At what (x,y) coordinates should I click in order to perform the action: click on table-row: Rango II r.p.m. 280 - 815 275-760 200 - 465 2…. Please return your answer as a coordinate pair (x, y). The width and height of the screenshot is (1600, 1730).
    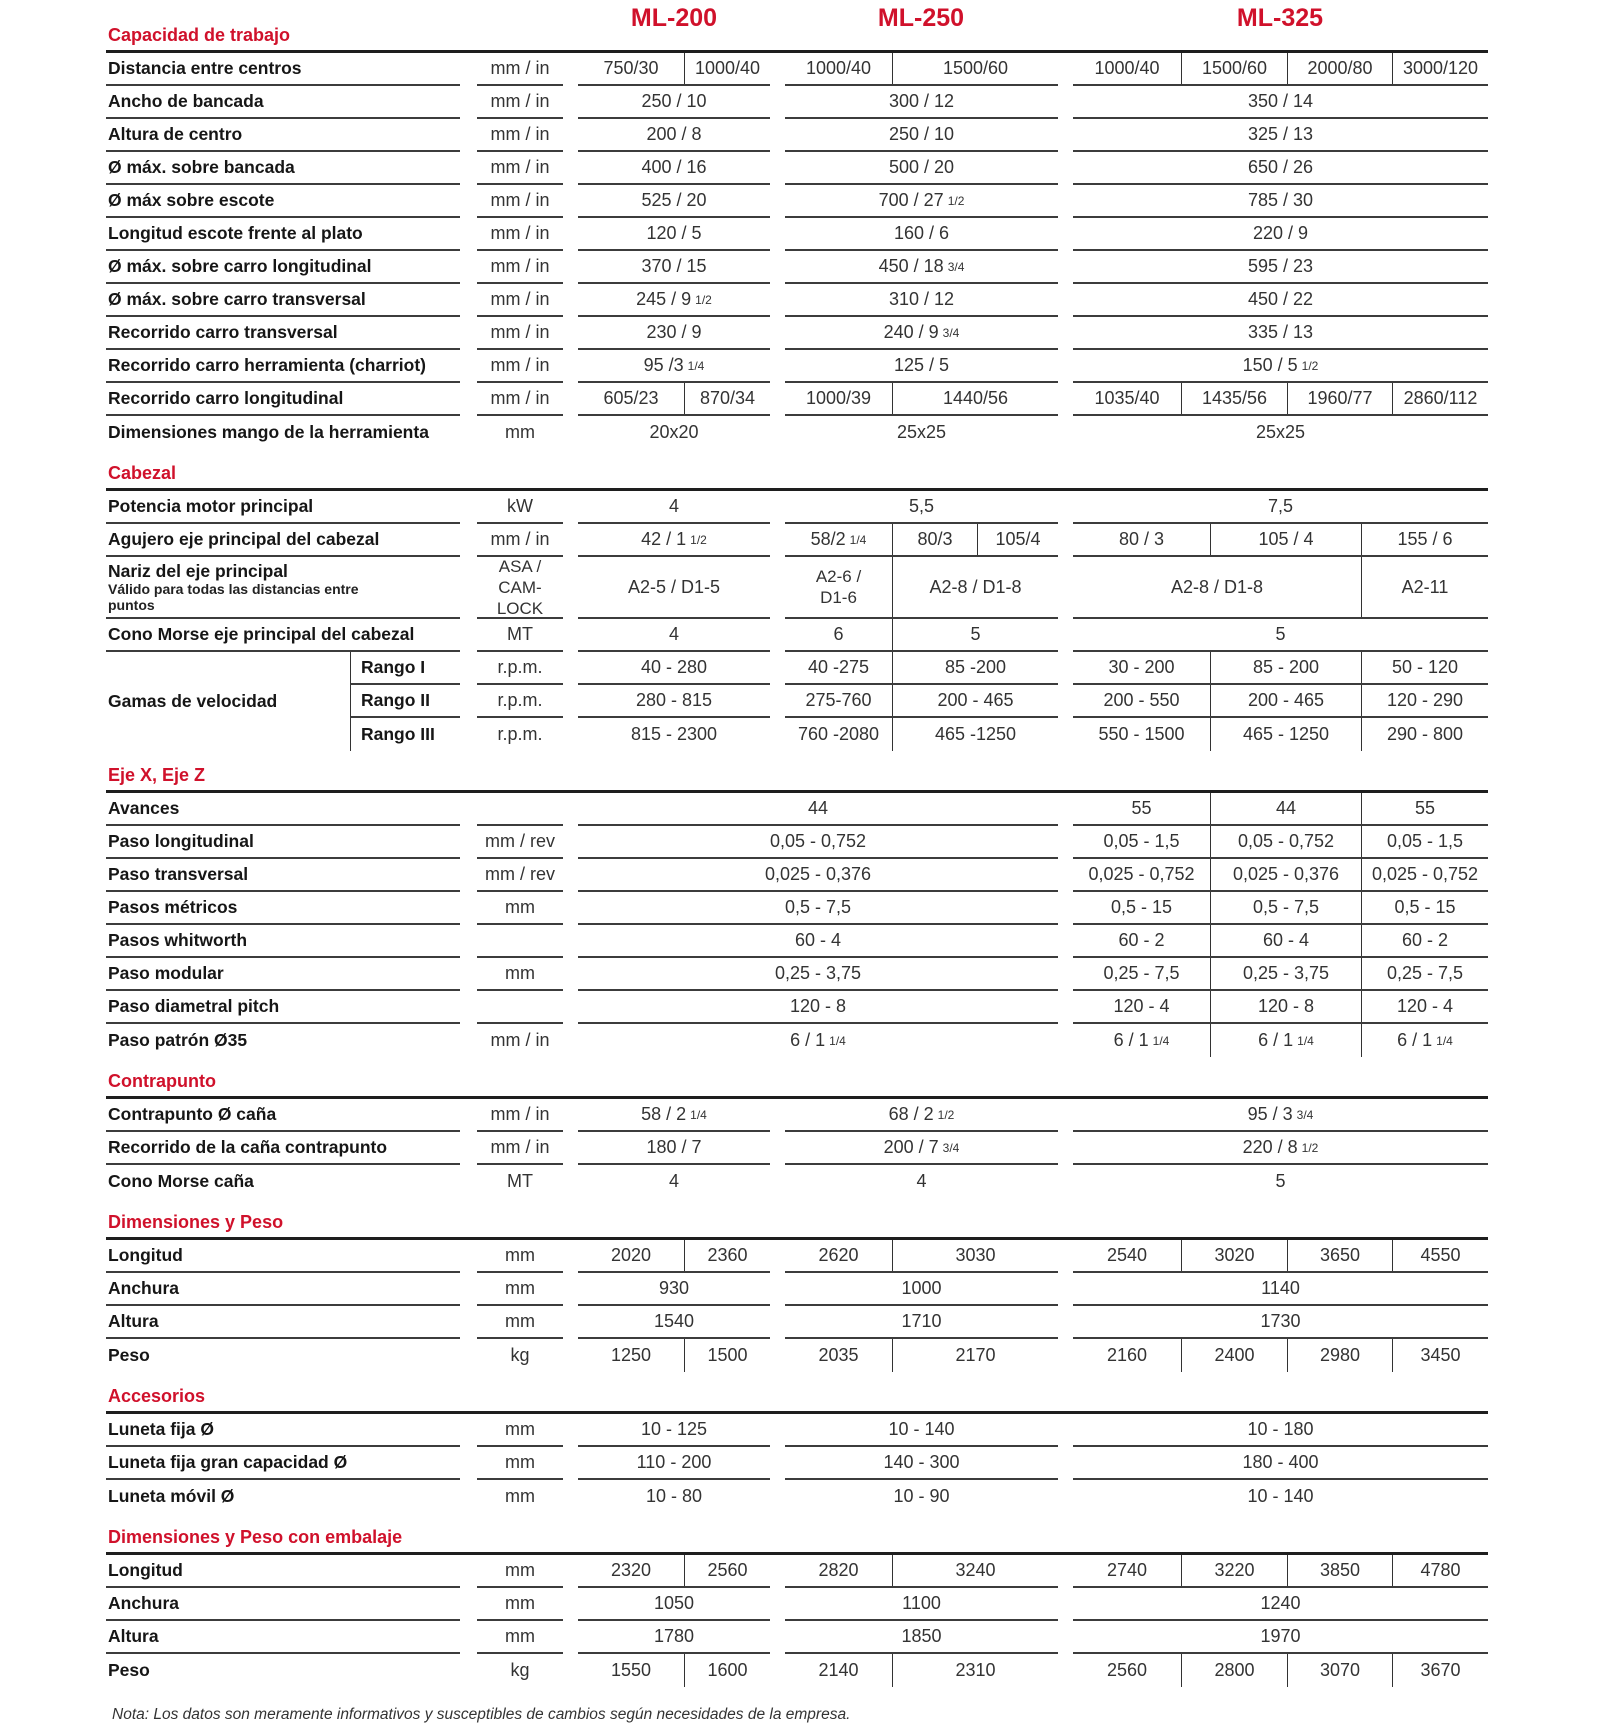
    Looking at the image, I should click on (919, 701).